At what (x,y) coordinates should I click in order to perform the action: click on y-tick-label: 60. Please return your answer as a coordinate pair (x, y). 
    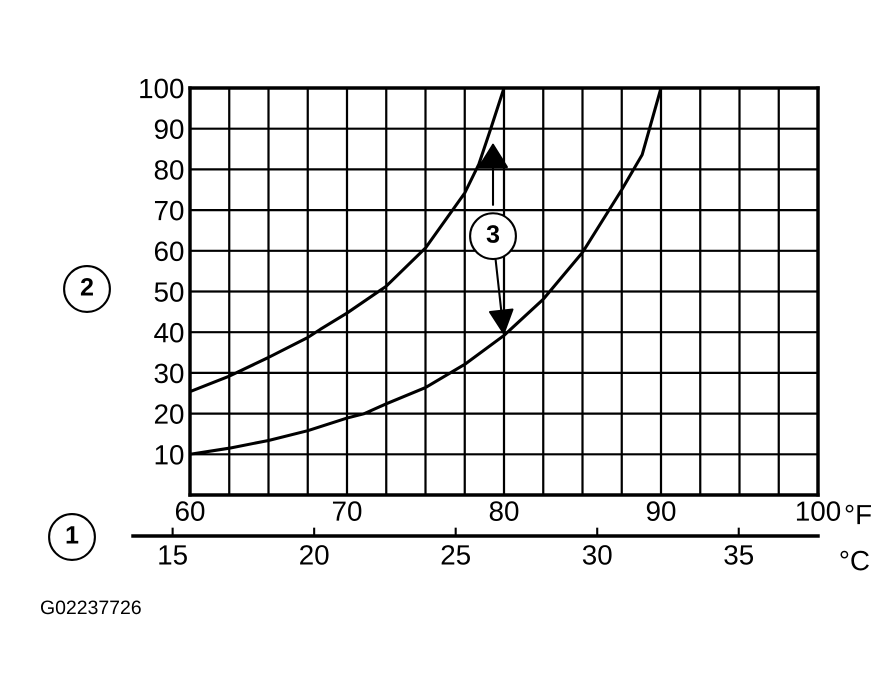
    Looking at the image, I should click on (169, 251).